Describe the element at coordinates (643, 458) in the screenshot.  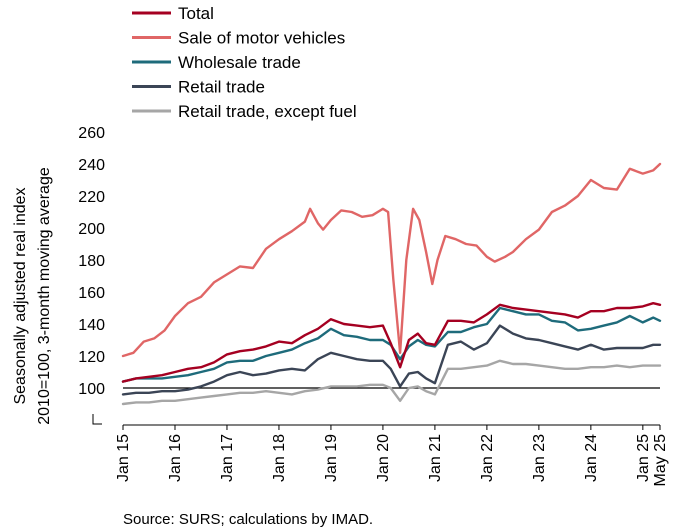
I see `x-tick-label: Jan 25` at that location.